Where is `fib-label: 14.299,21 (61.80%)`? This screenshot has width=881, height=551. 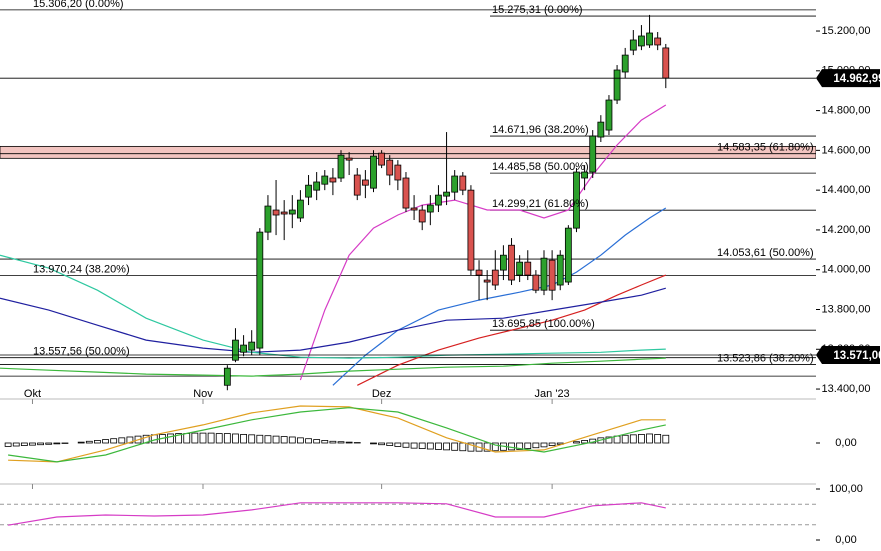
fib-label: 14.299,21 (61.80%) is located at coordinates (540, 204).